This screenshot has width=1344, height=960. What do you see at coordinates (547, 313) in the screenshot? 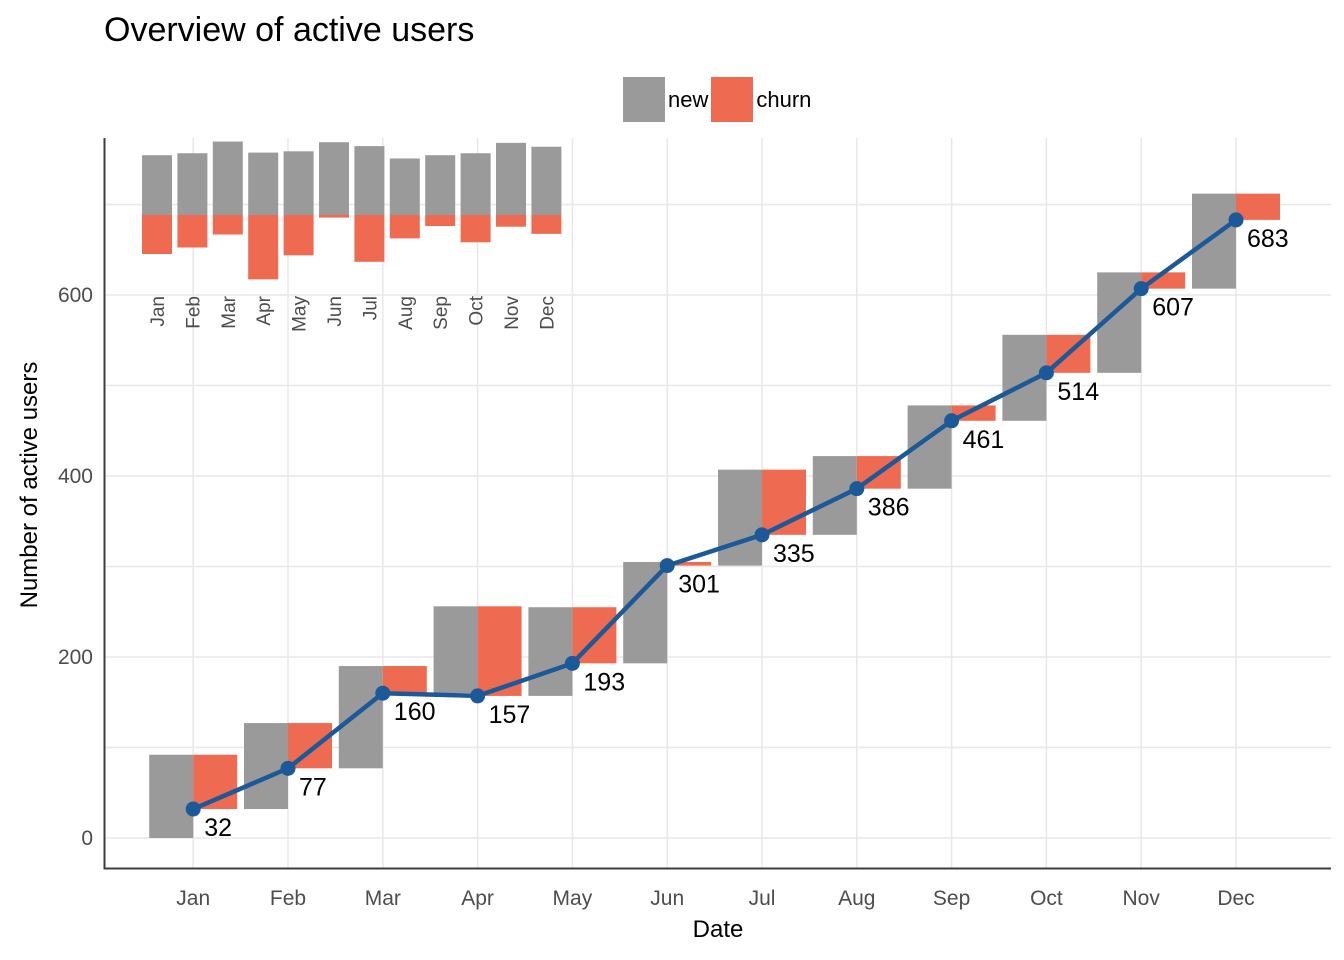
I see `inset-month-label-dec: Dec` at bounding box center [547, 313].